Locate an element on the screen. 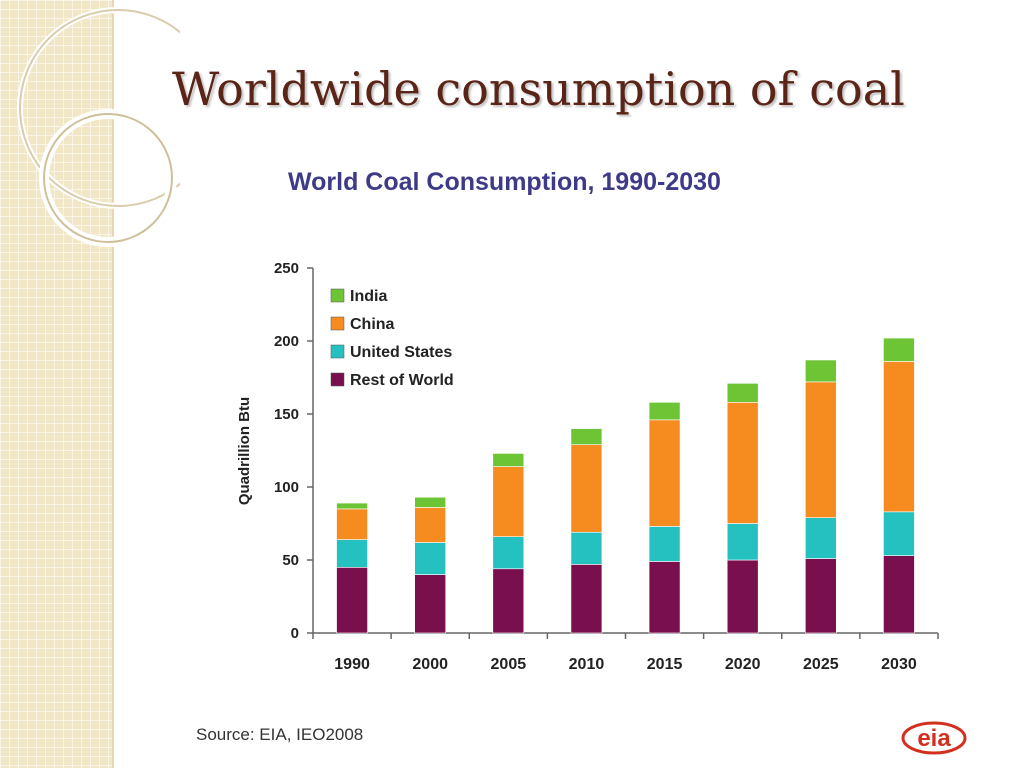 This screenshot has width=1024, height=768. bar-rest-of-world-2000 is located at coordinates (430, 604).